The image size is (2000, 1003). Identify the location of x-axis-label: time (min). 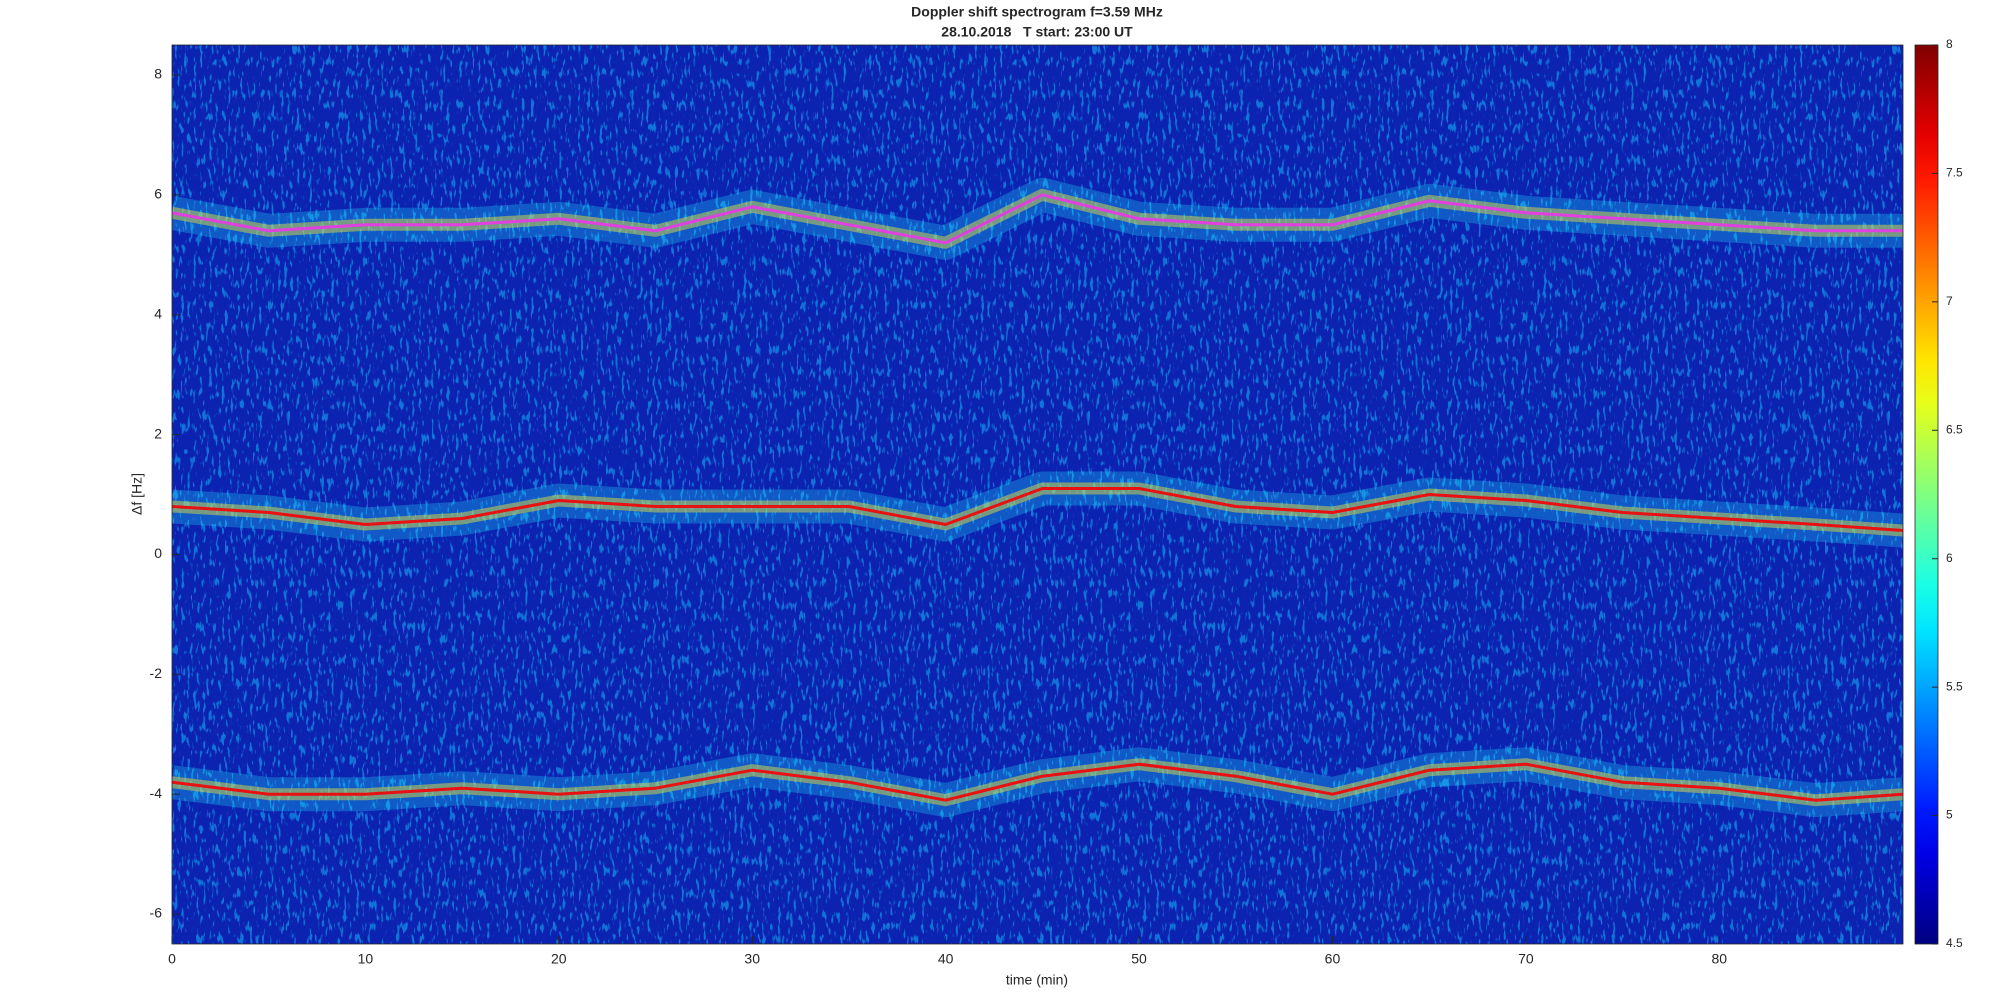
(1037, 980).